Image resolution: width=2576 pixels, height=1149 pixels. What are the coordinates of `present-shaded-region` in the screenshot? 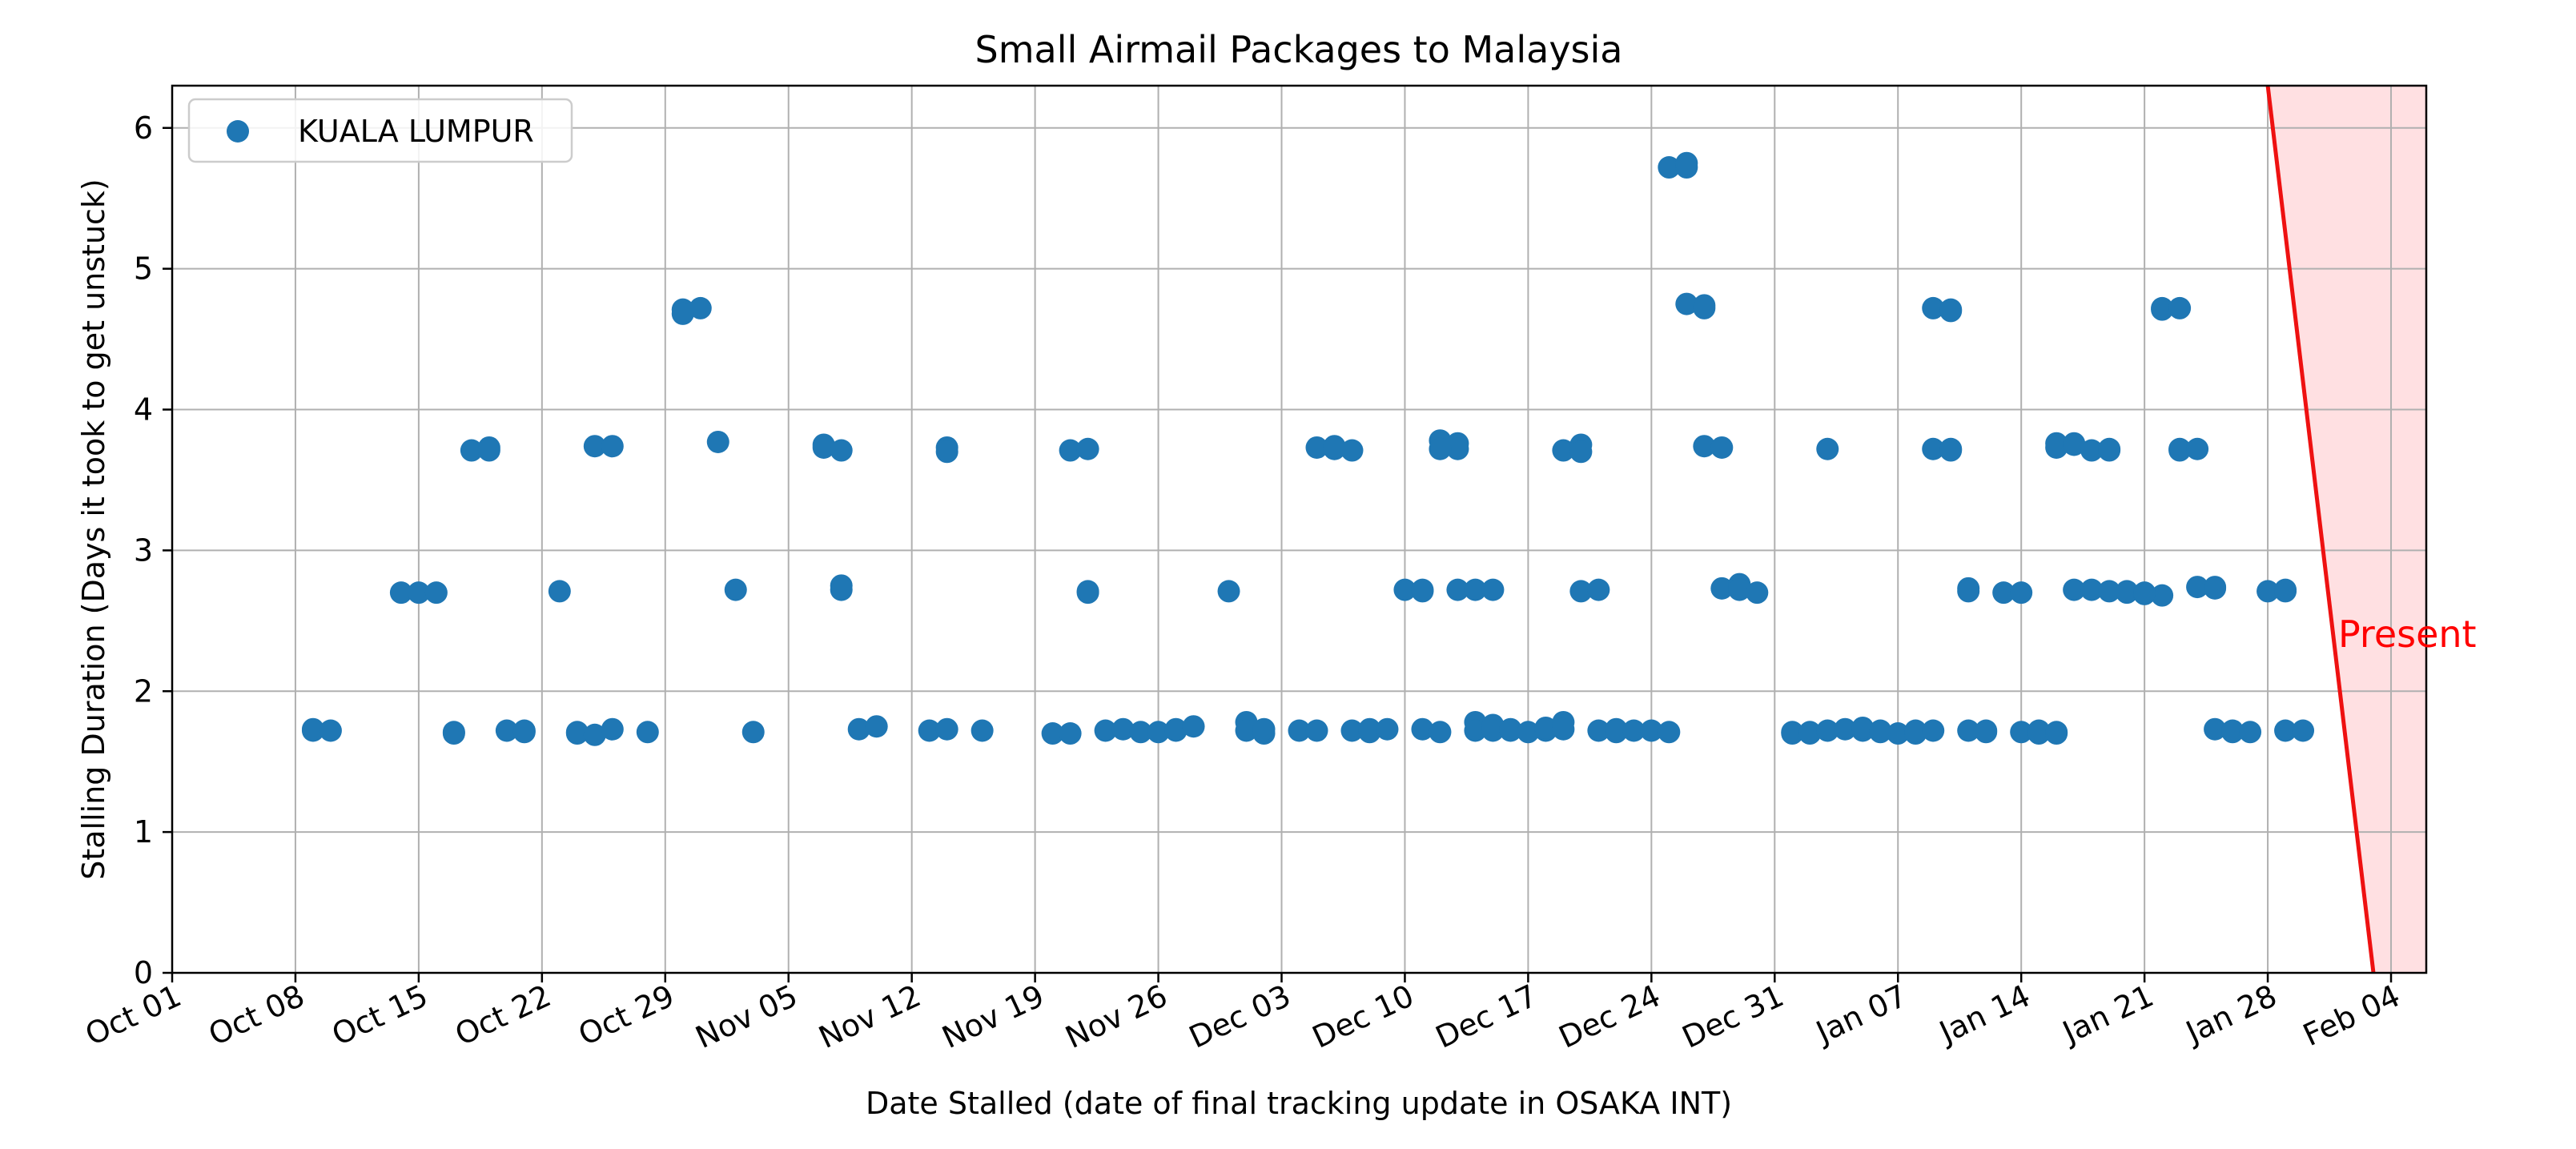 It's located at (2347, 529).